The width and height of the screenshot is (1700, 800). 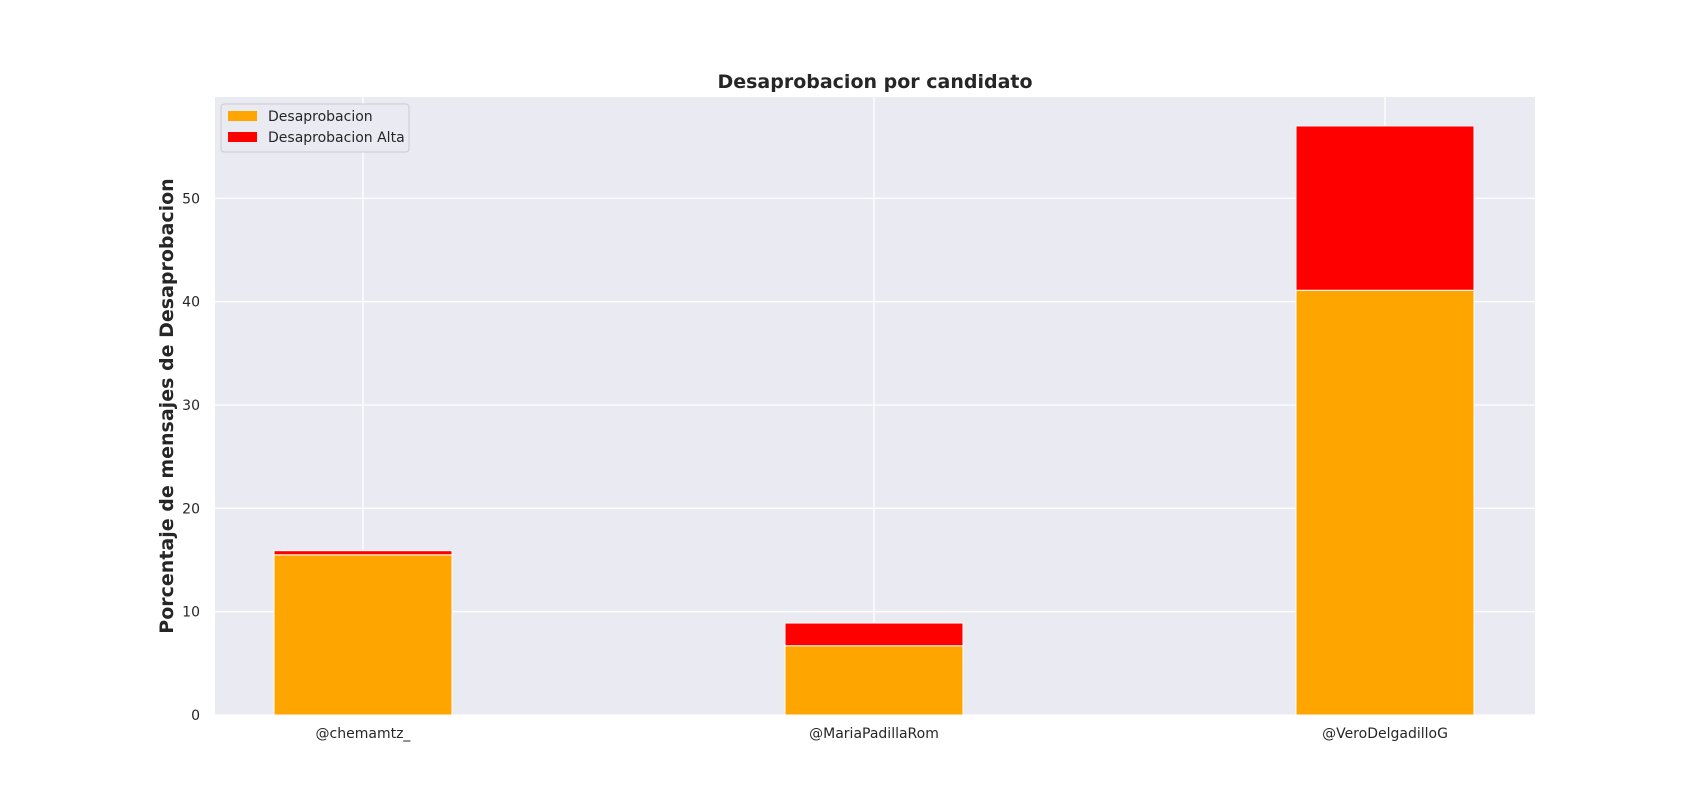 What do you see at coordinates (191, 406) in the screenshot?
I see `y-tick-label-3: 30` at bounding box center [191, 406].